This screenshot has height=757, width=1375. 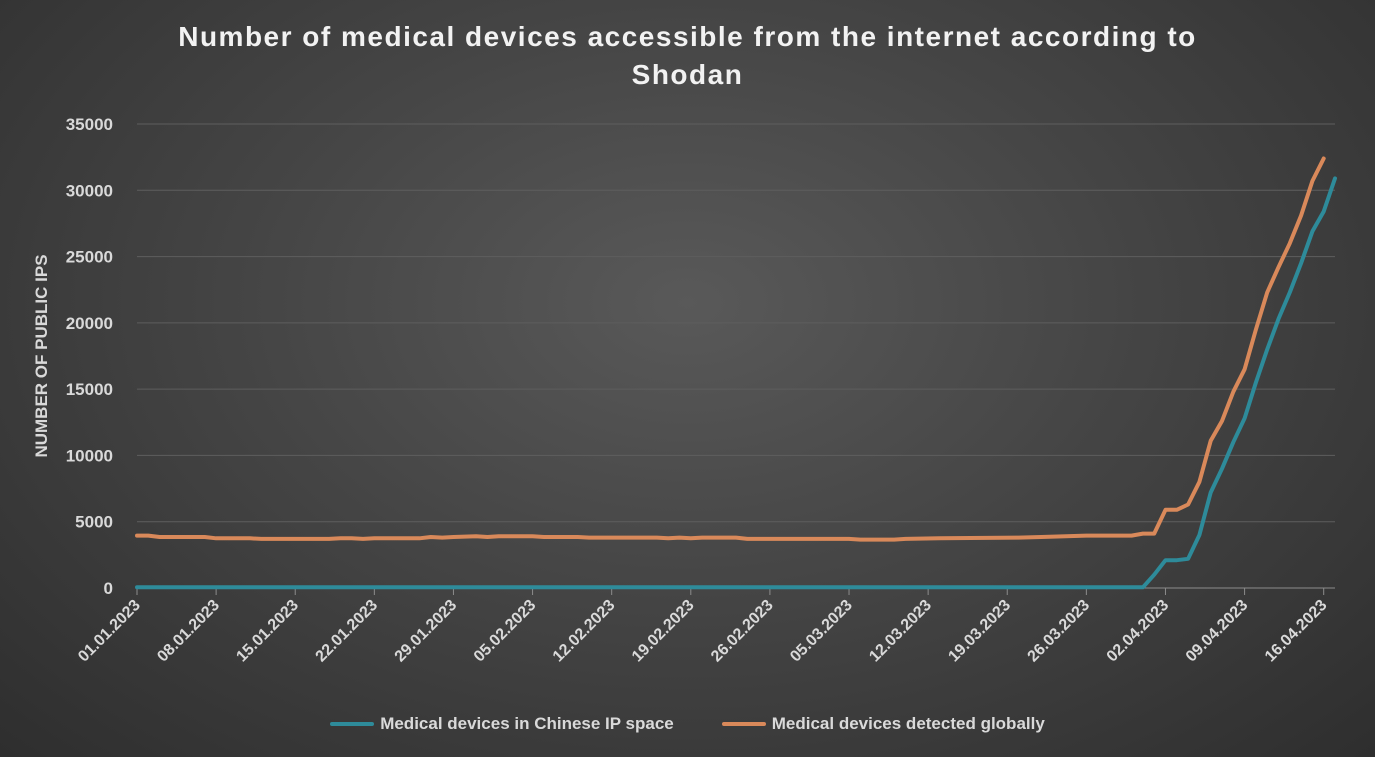 I want to click on x-tick-label: 09.04.2023, so click(x=1217, y=631).